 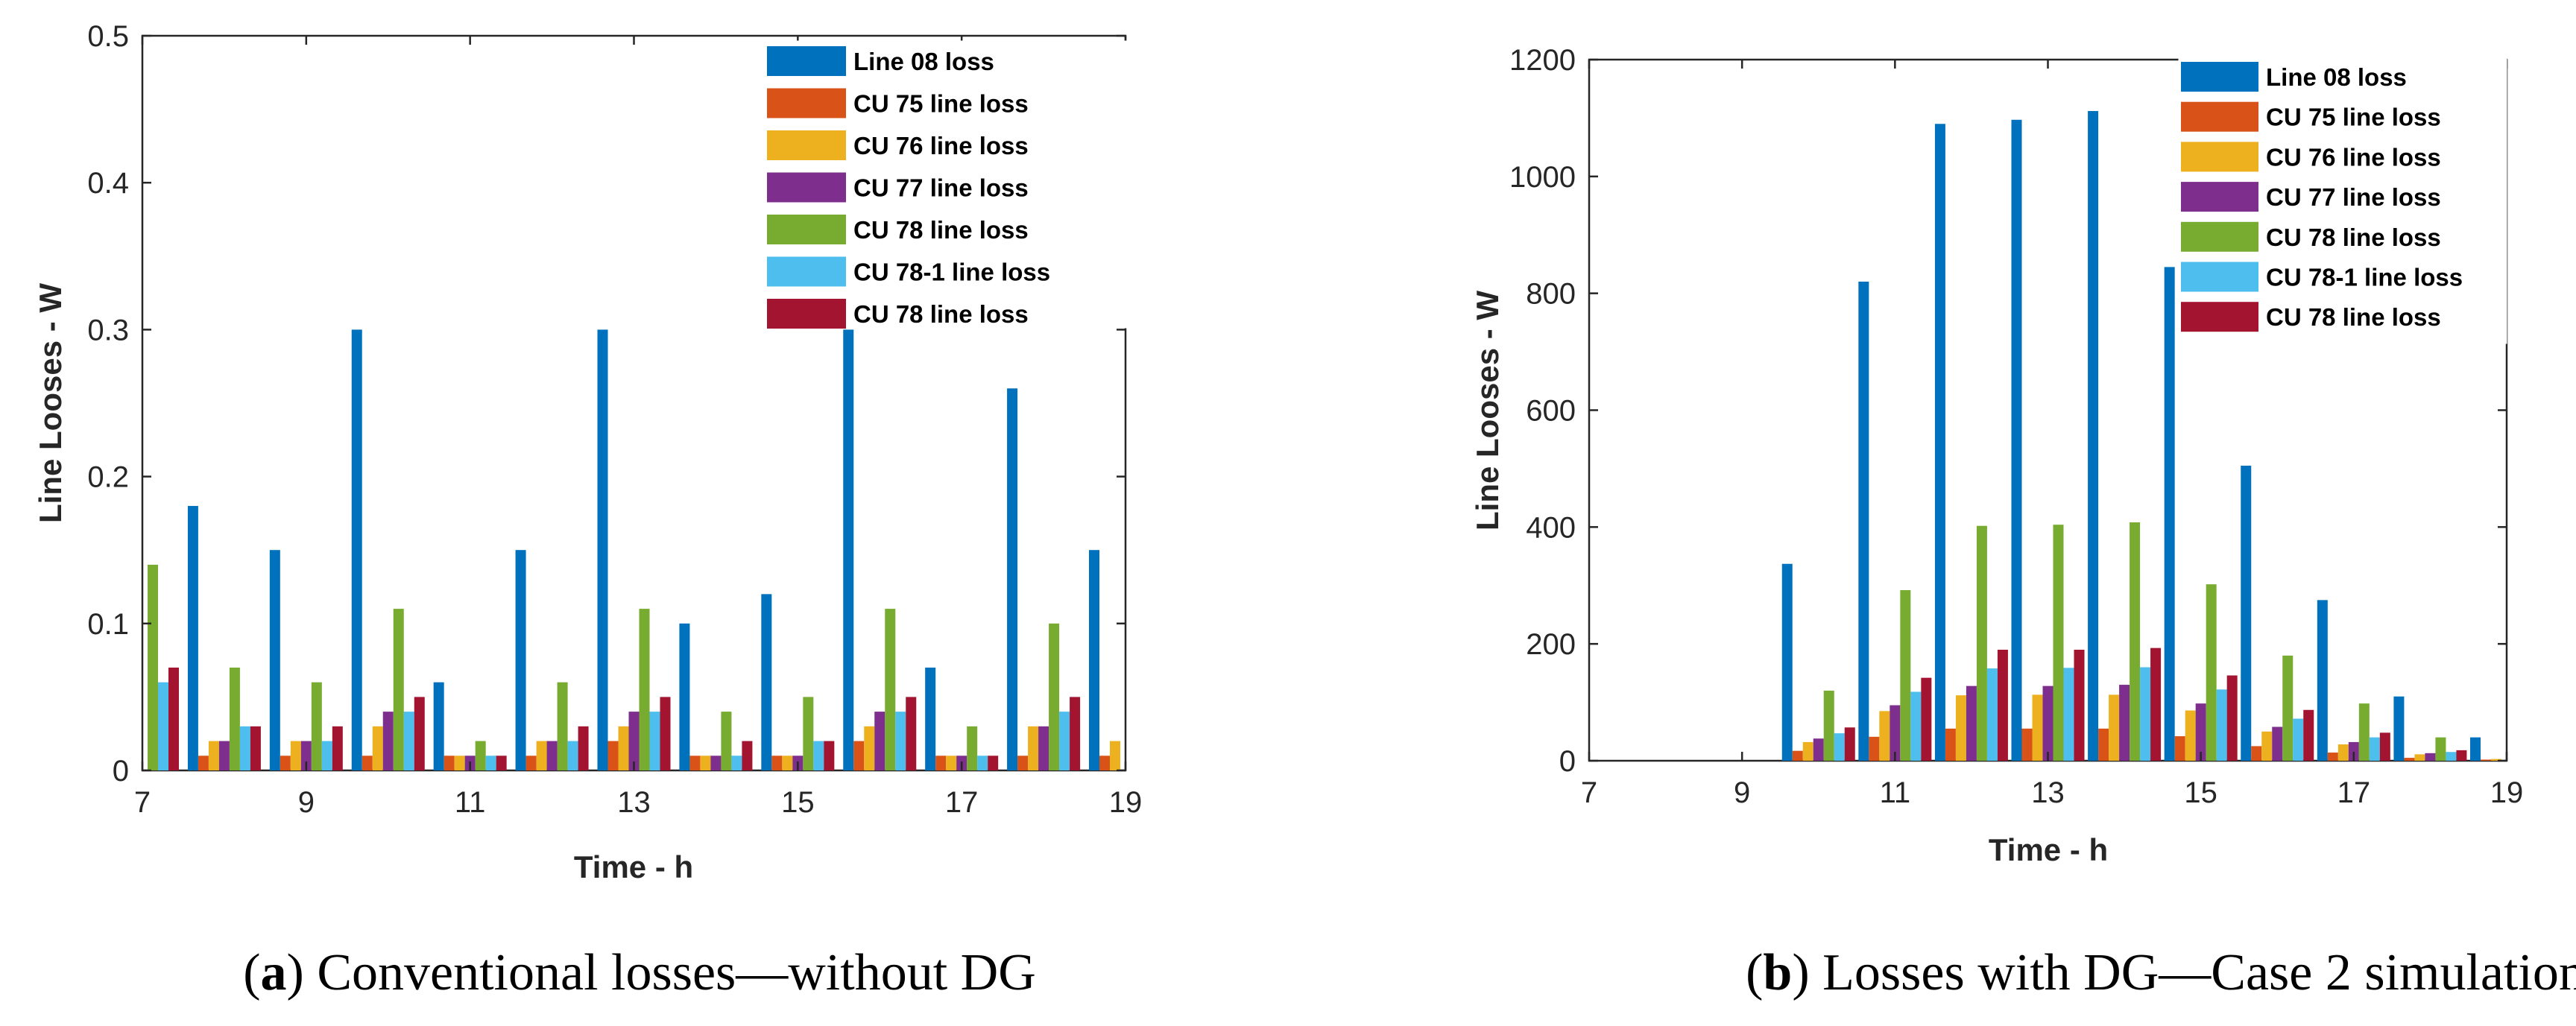 What do you see at coordinates (408, 741) in the screenshot?
I see `bar-a-s5-t10` at bounding box center [408, 741].